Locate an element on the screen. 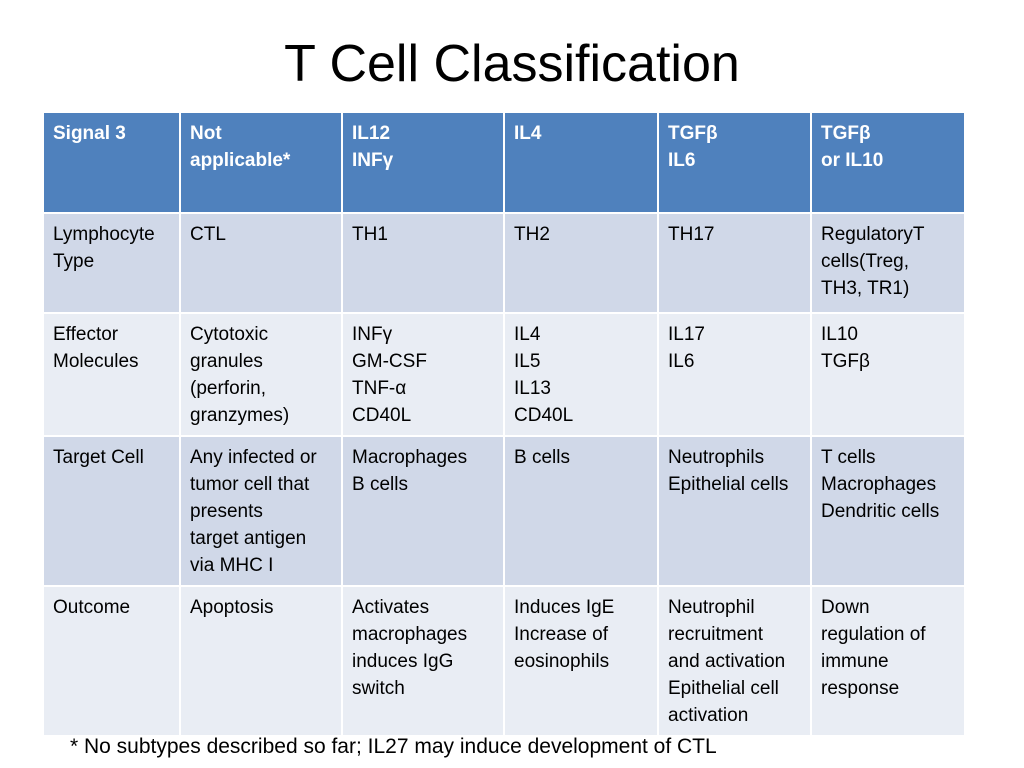 The image size is (1024, 768). table-cell: INFγ GM-CSF TNF-α CD40L is located at coordinates (423, 374).